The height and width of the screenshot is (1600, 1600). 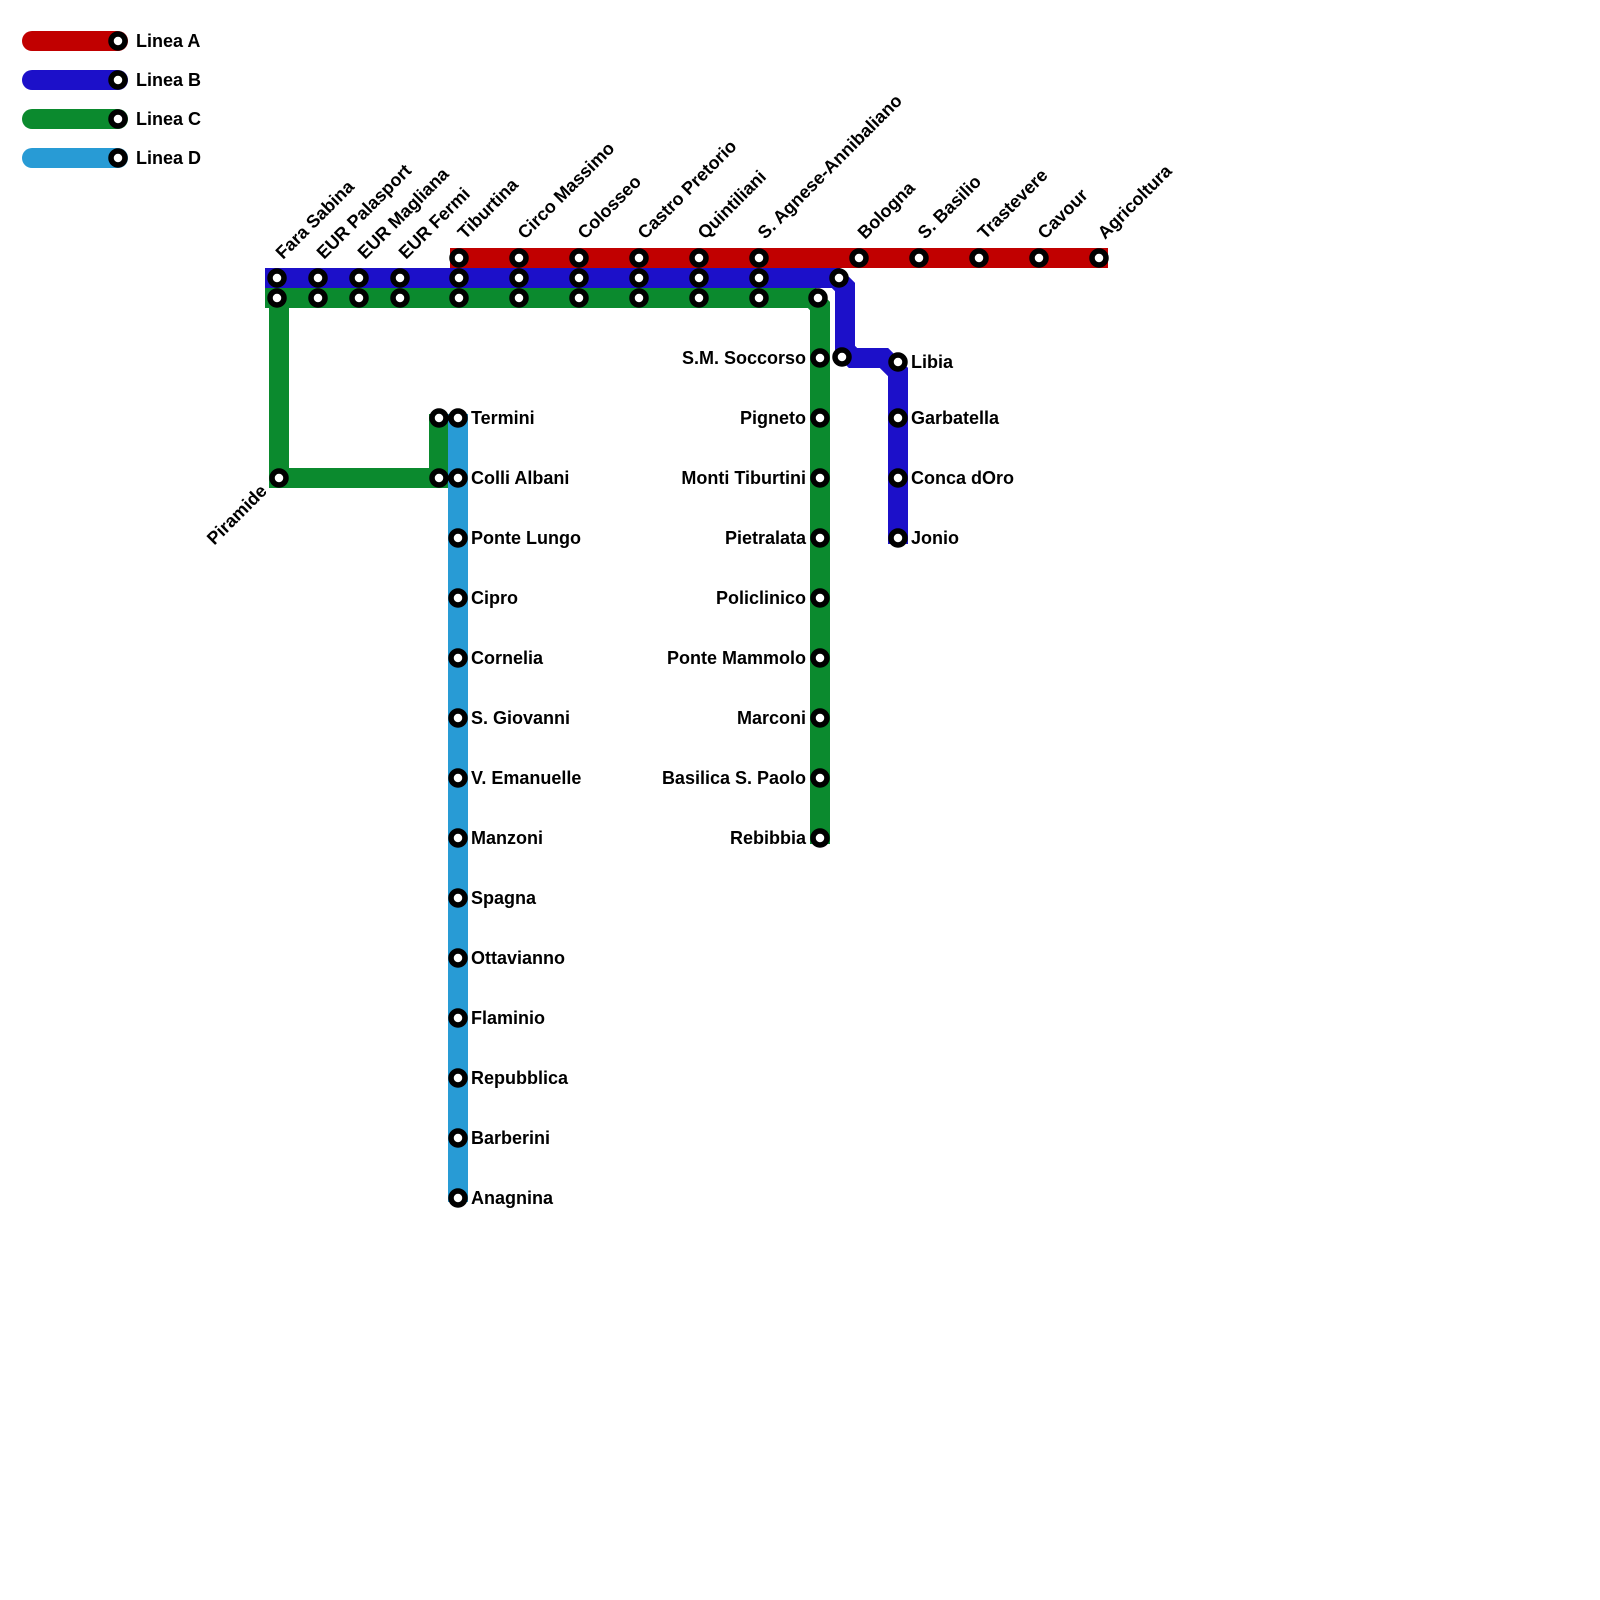 I want to click on station-label: Garbatella, so click(x=955, y=418).